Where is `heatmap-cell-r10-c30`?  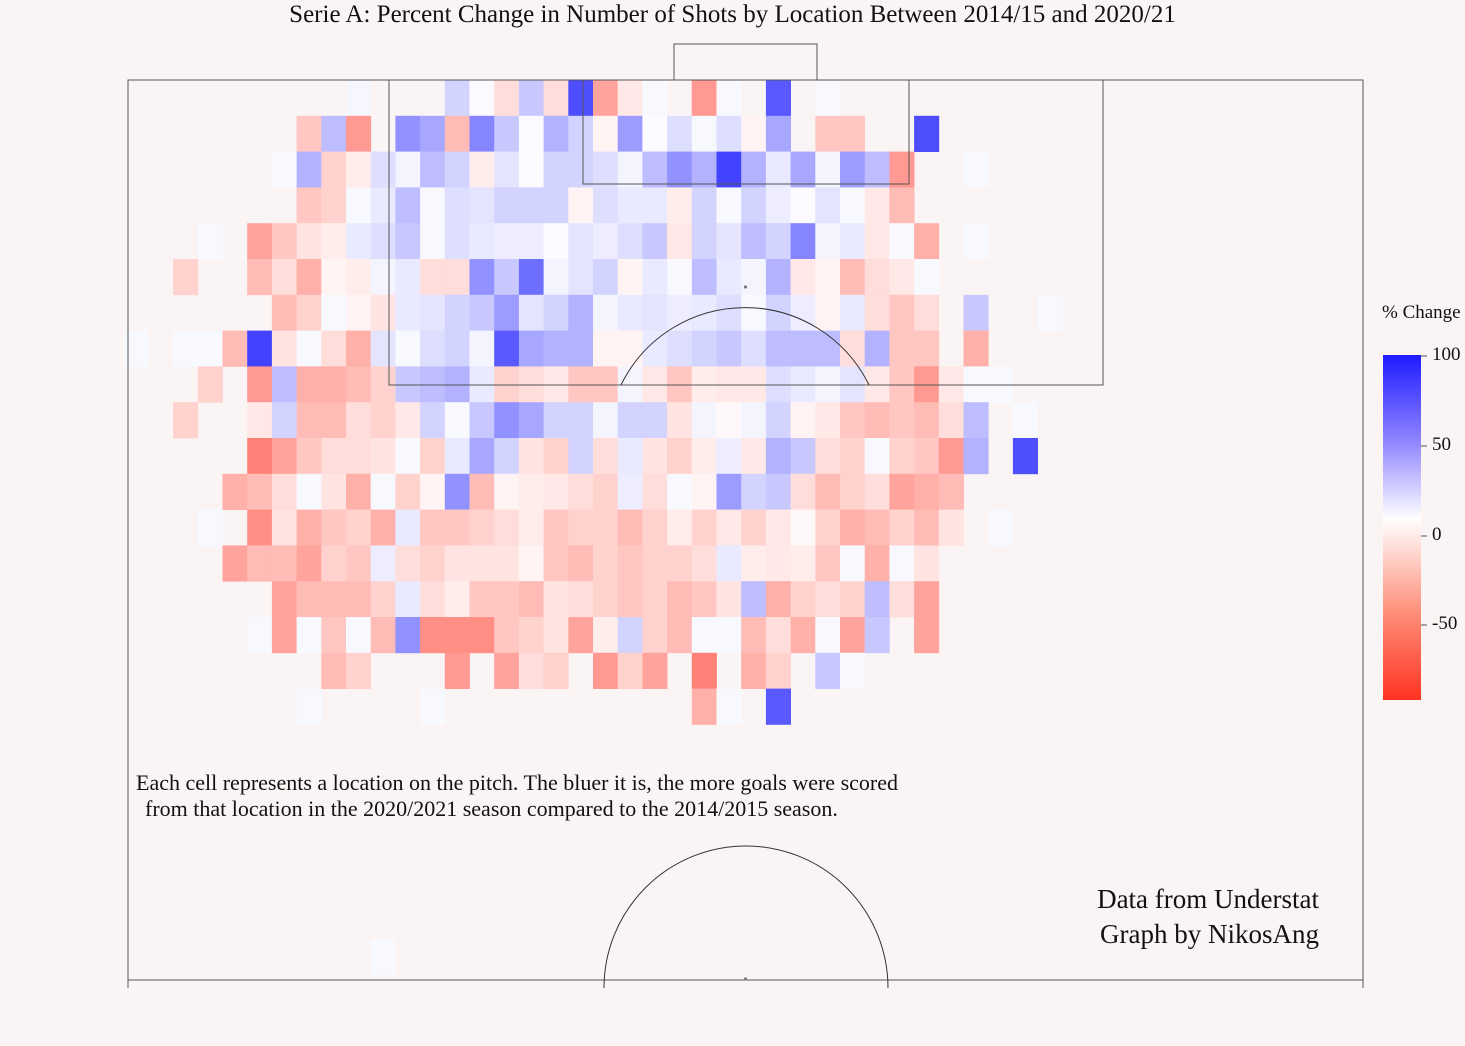
heatmap-cell-r10-c30 is located at coordinates (729, 456).